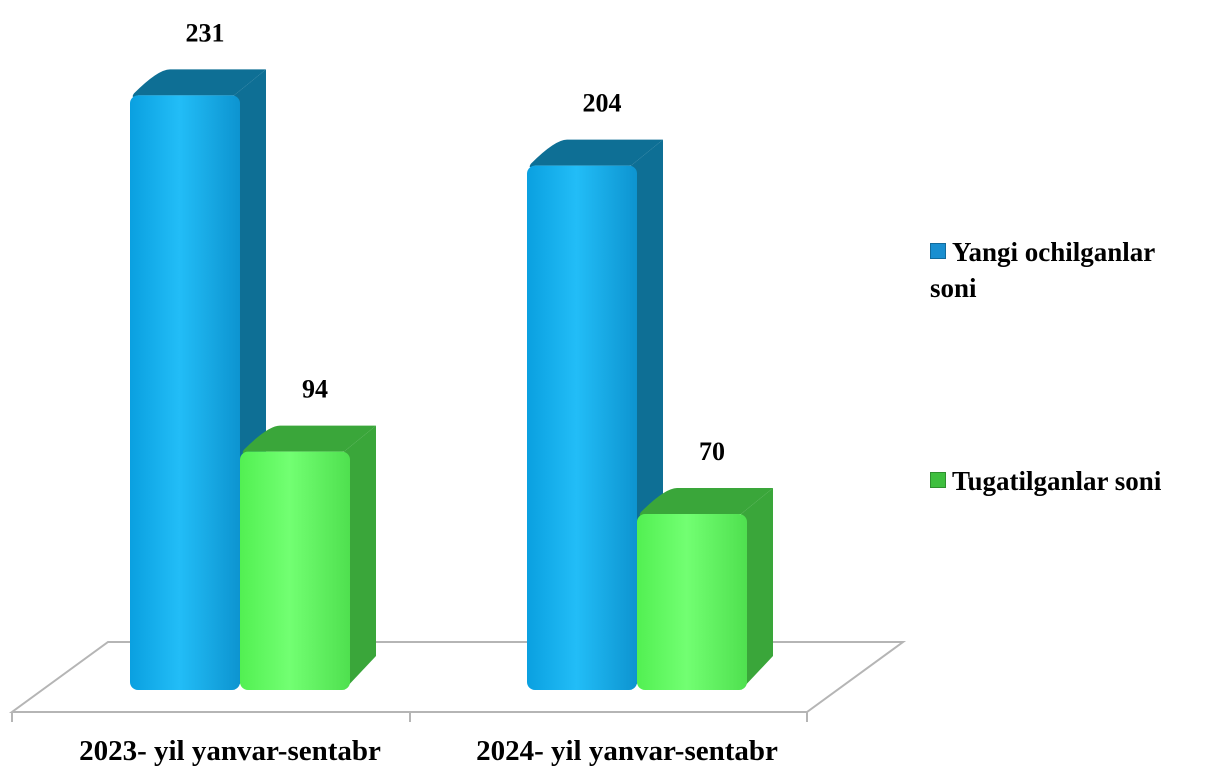 This screenshot has width=1205, height=766. I want to click on legend-swatch-tugatilgan, so click(938, 480).